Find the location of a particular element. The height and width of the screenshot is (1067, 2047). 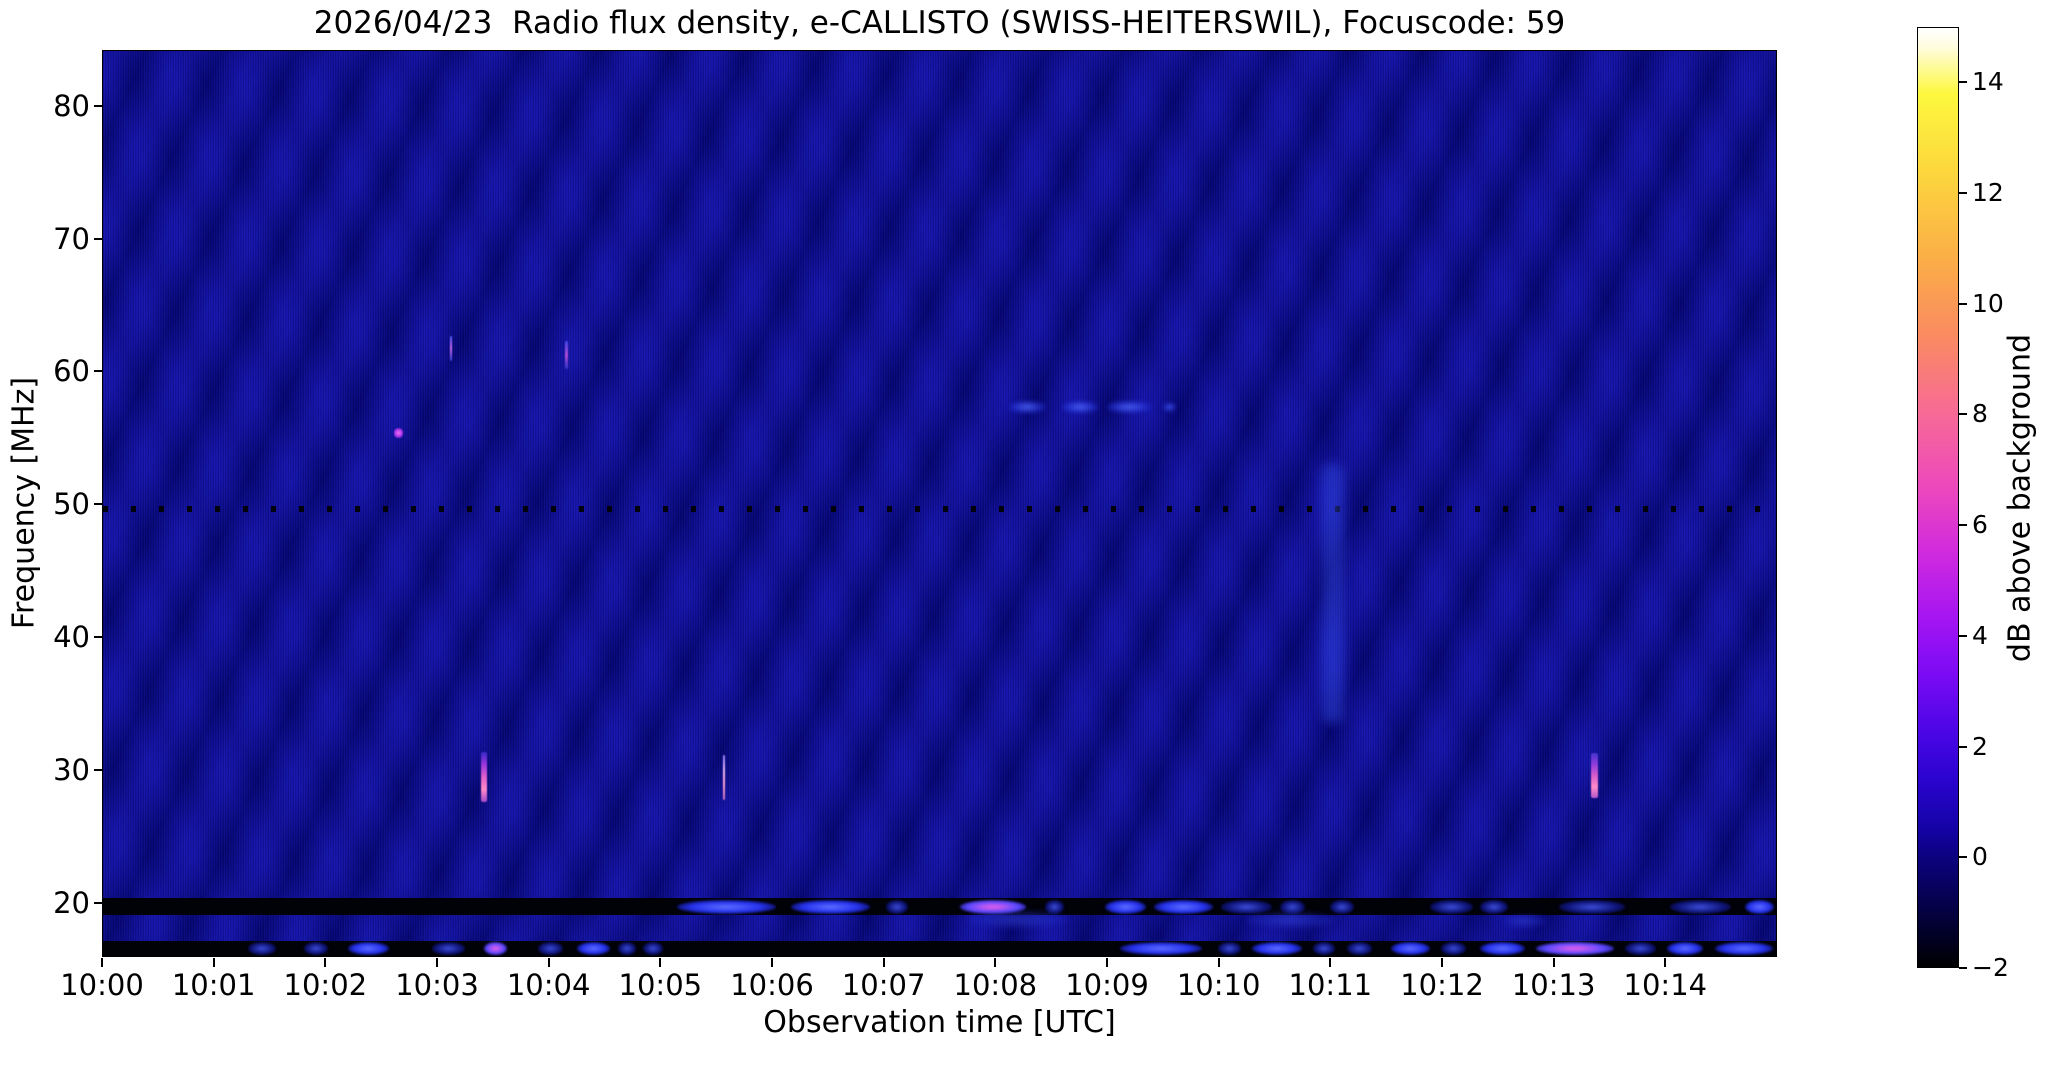

y-tick-label: 20 is located at coordinates (71, 902).